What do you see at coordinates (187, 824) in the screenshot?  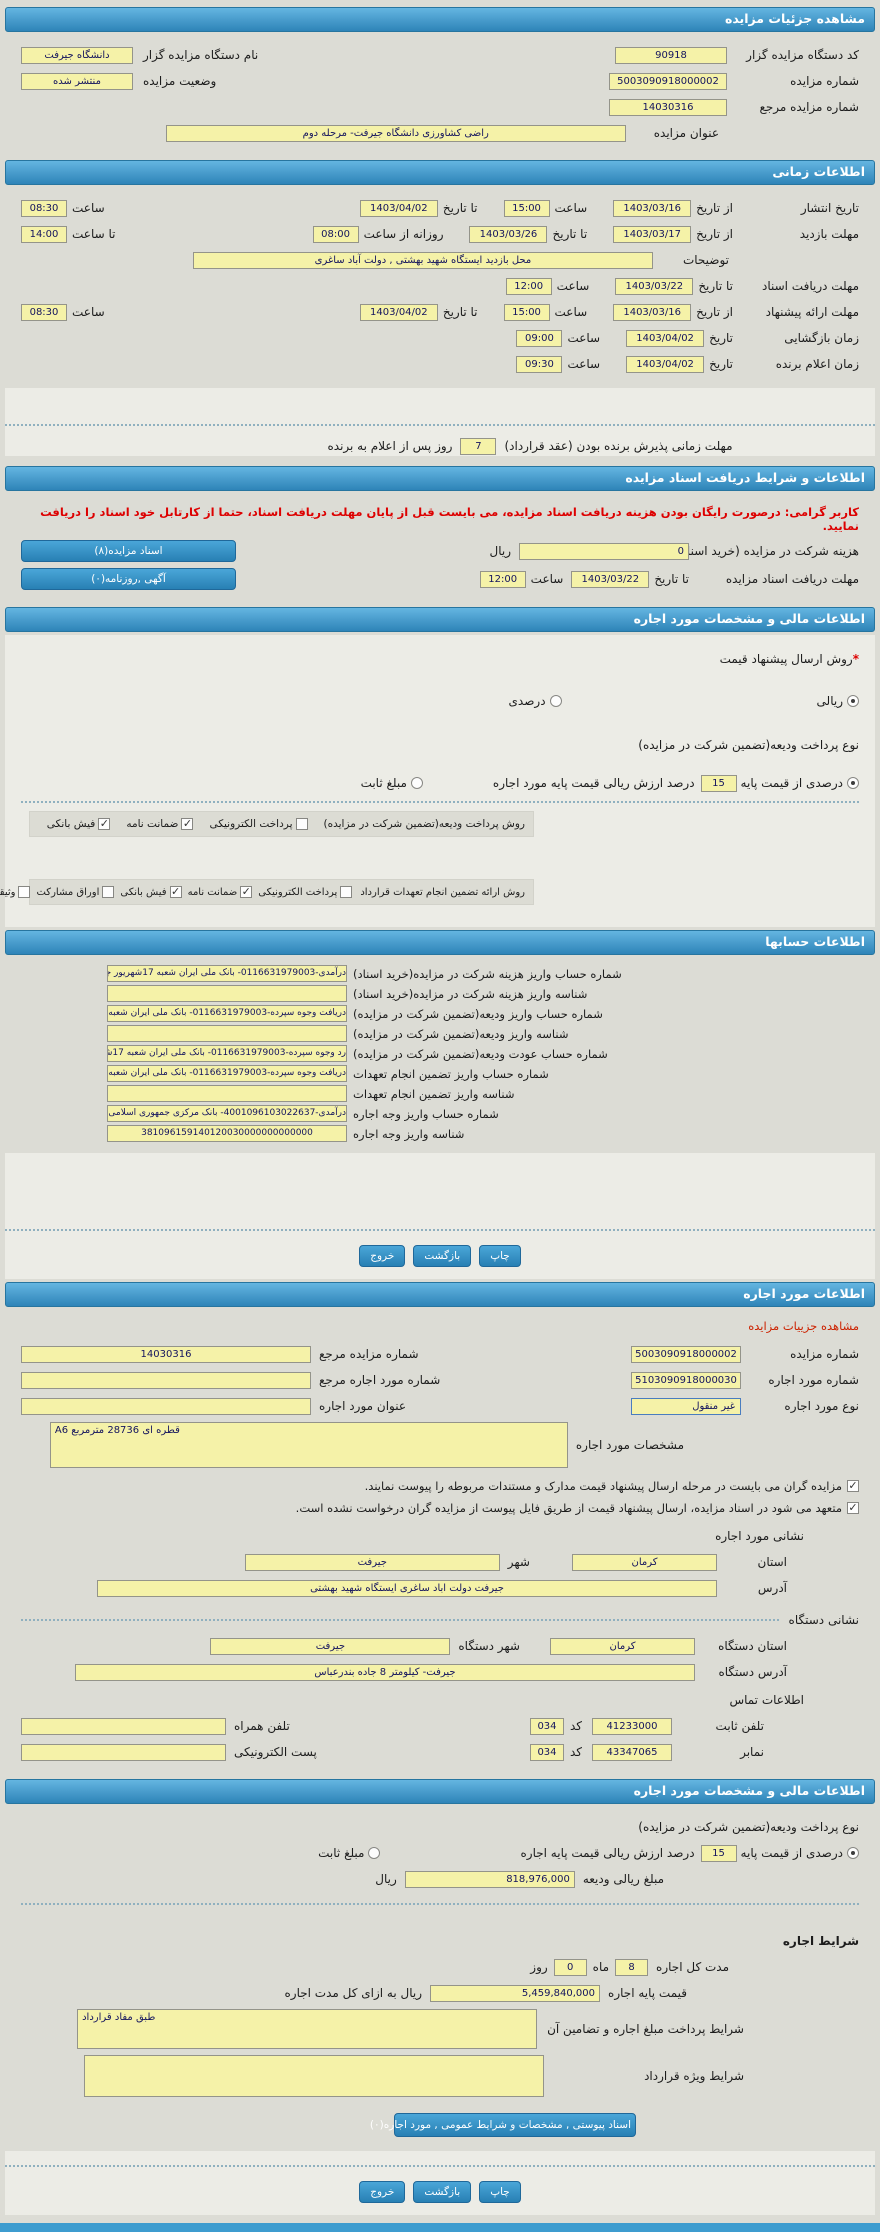 I see `deposit-guarantee-checkbox` at bounding box center [187, 824].